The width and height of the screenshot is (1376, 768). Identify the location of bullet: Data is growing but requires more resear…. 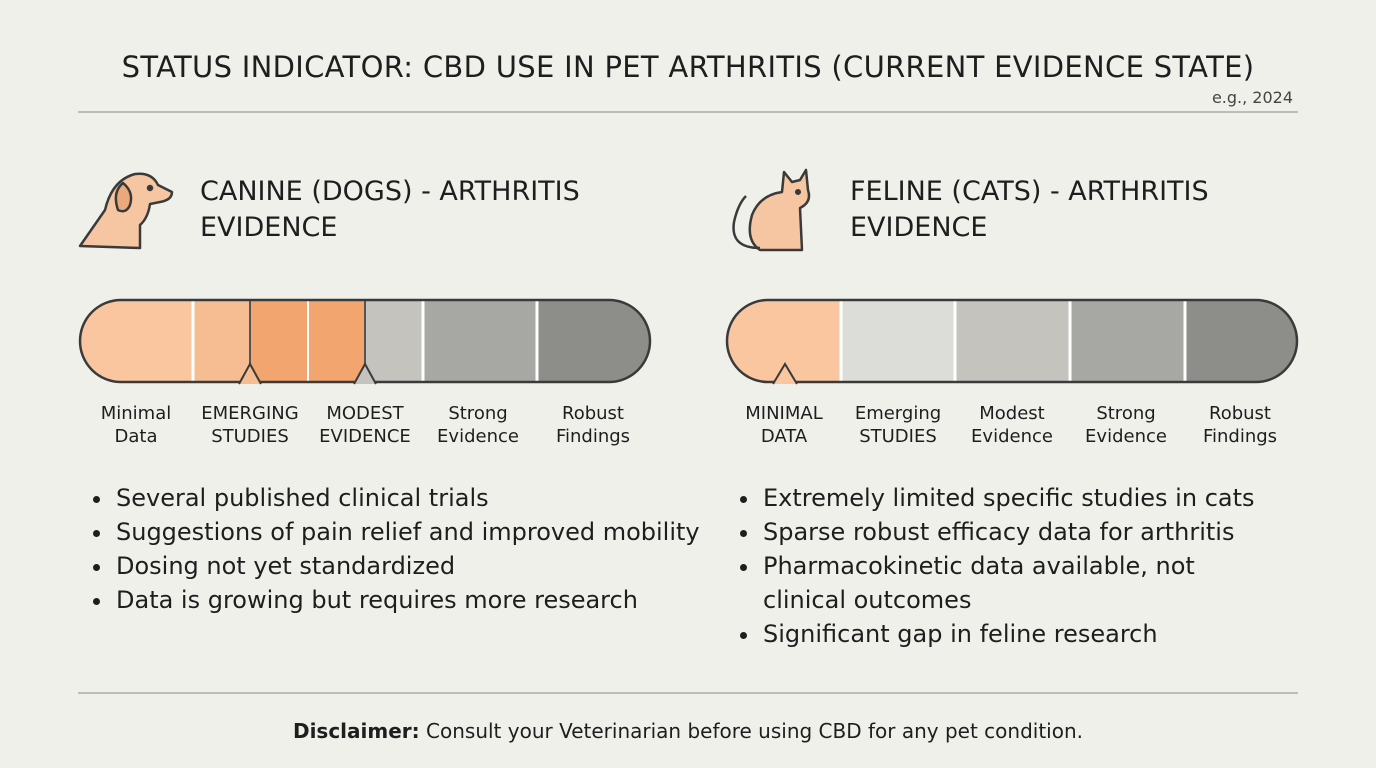
(414, 600).